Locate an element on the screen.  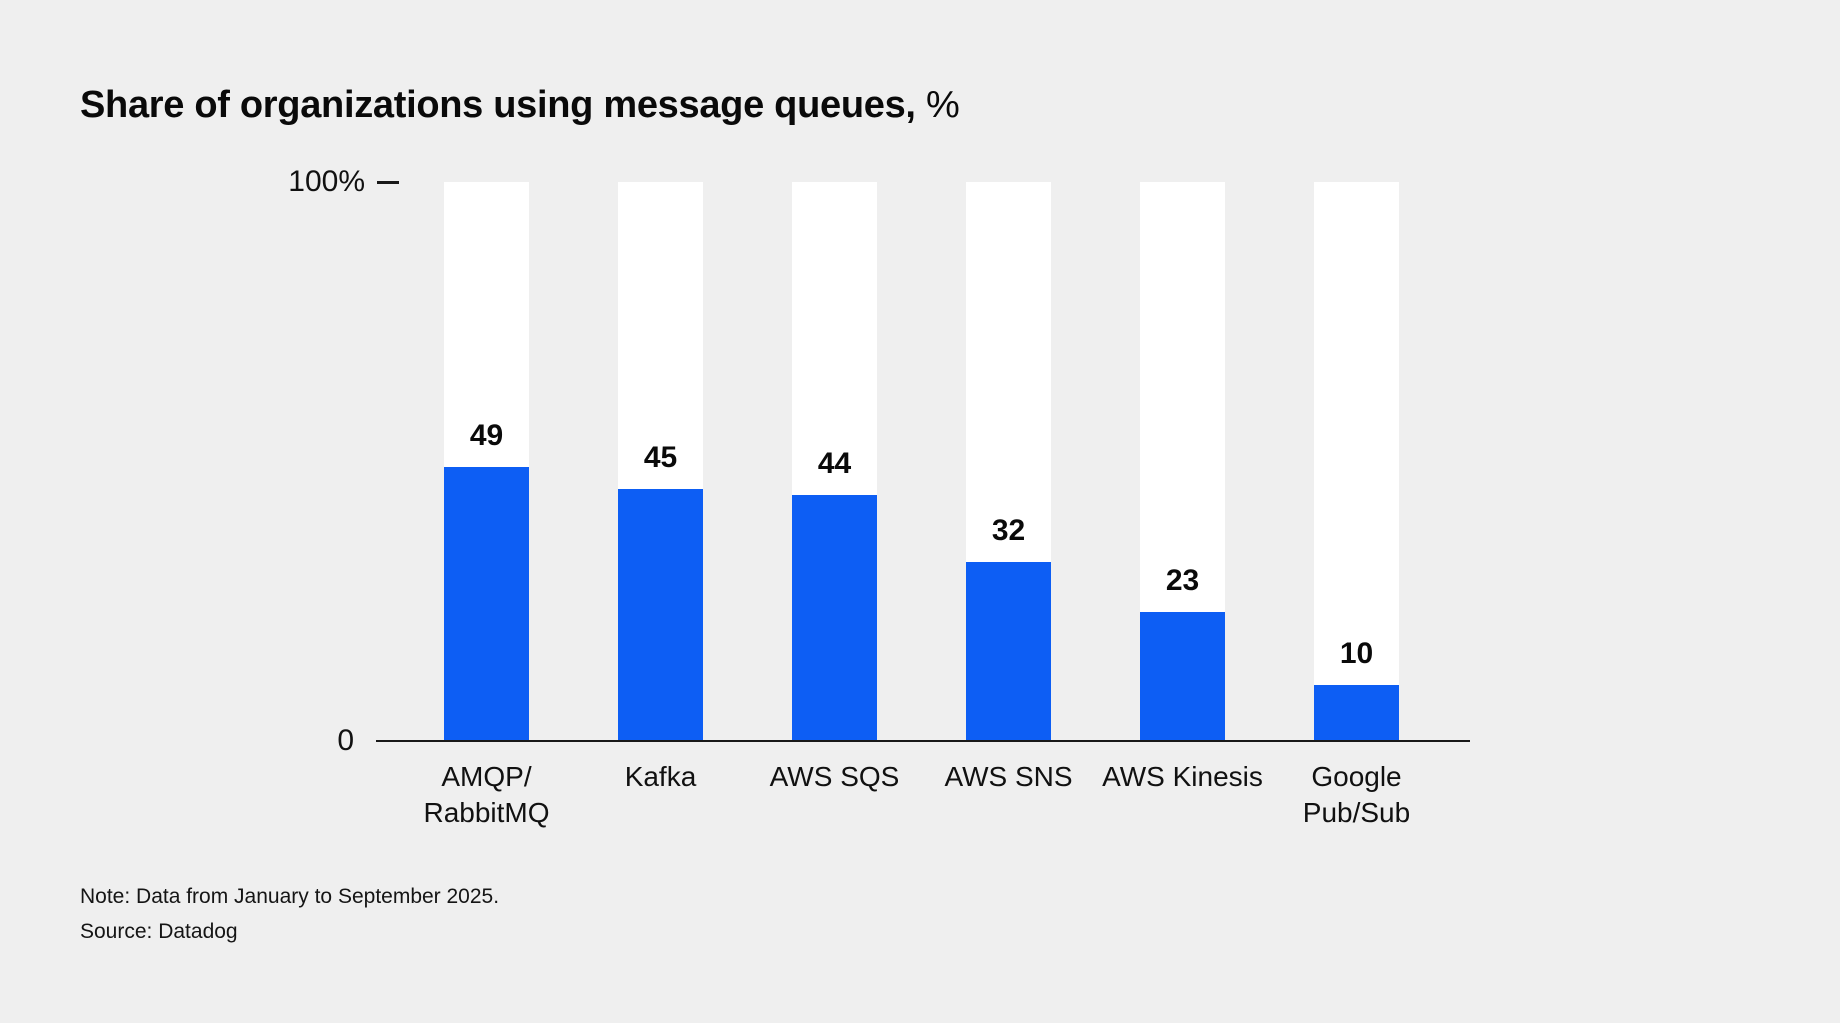
y-max-text: 100% is located at coordinates (326, 181).